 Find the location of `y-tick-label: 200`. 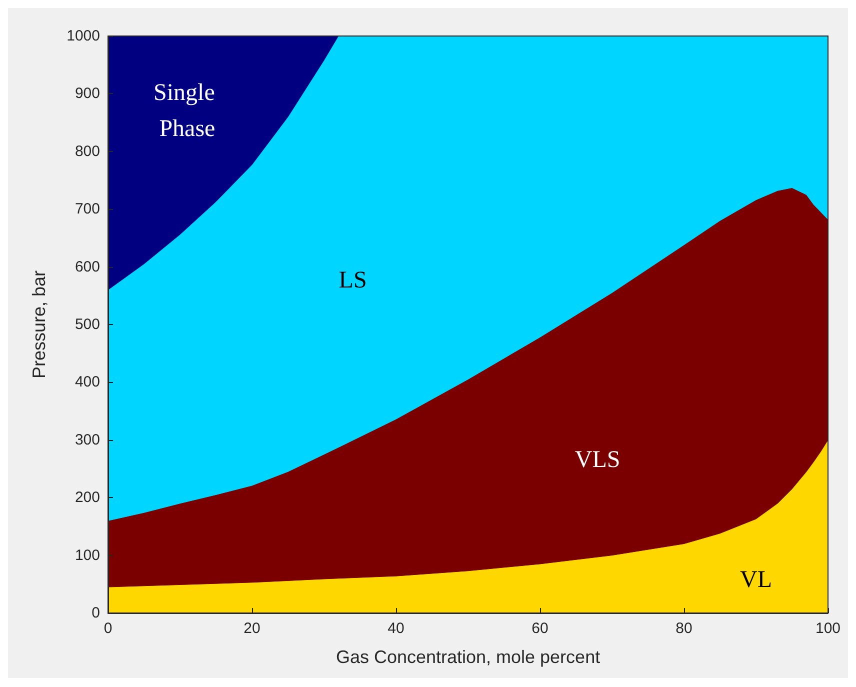

y-tick-label: 200 is located at coordinates (87, 497).